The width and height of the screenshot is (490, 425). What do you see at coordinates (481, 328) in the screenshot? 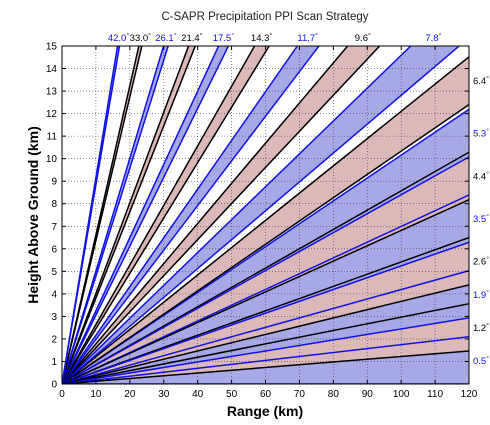
I see `elevation-label-1.2: 1.2°` at bounding box center [481, 328].